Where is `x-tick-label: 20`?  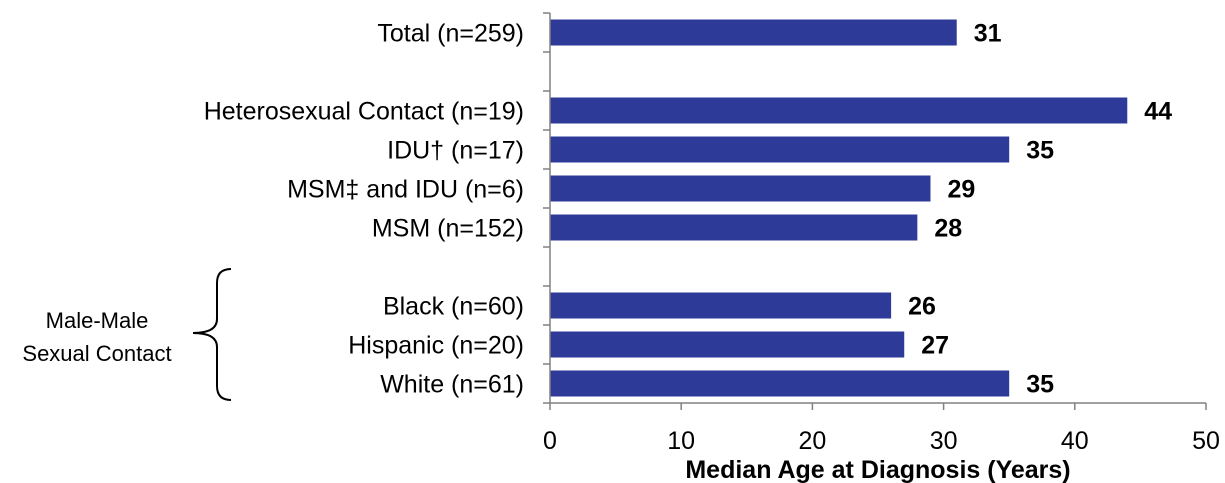
x-tick-label: 20 is located at coordinates (812, 441).